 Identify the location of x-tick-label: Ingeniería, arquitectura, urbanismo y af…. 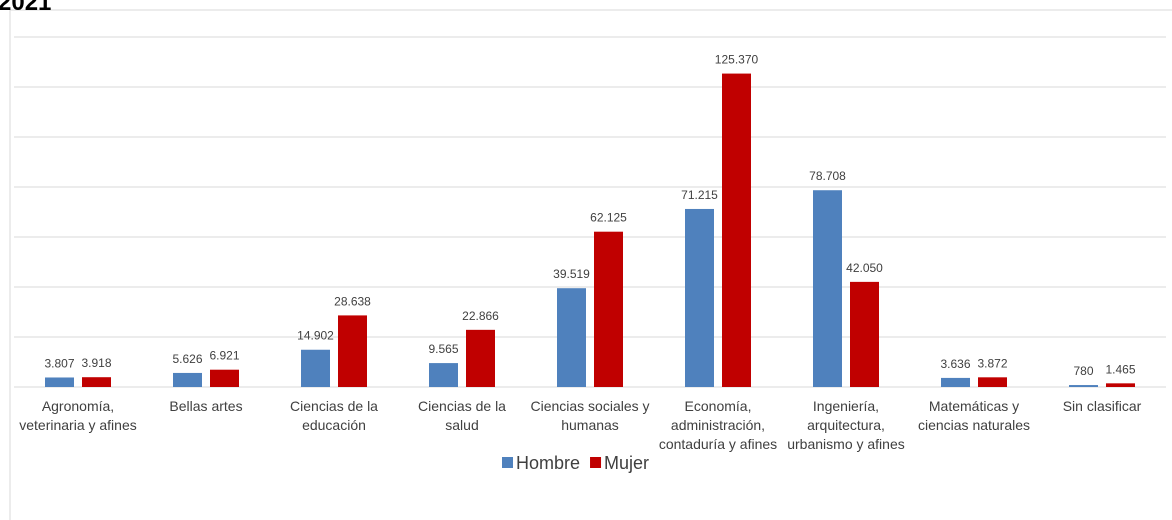
(846, 425).